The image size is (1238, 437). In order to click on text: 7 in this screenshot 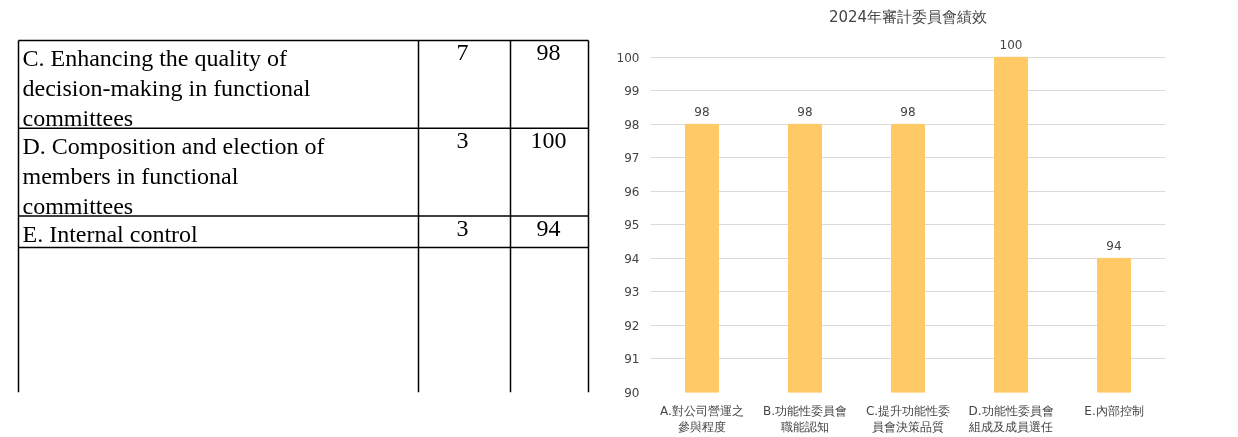, I will do `click(462, 52)`.